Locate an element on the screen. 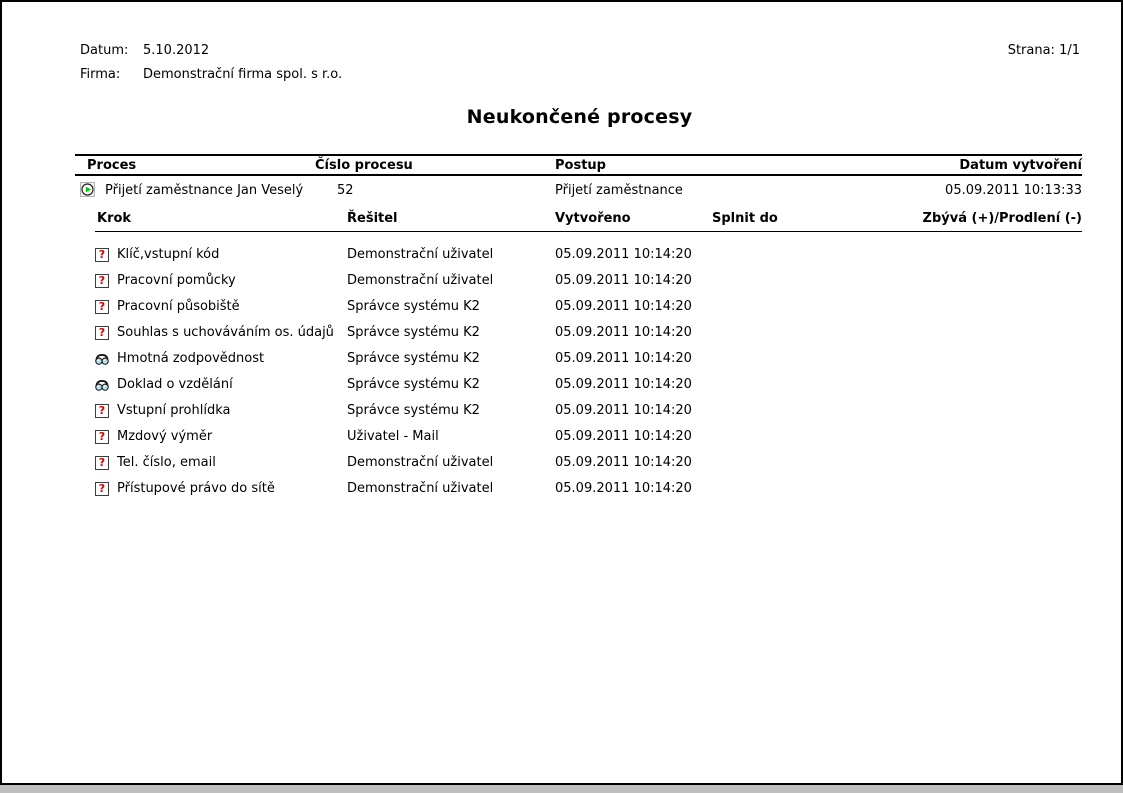 The width and height of the screenshot is (1123, 793). report-title: Neukončené procesy is located at coordinates (579, 117).